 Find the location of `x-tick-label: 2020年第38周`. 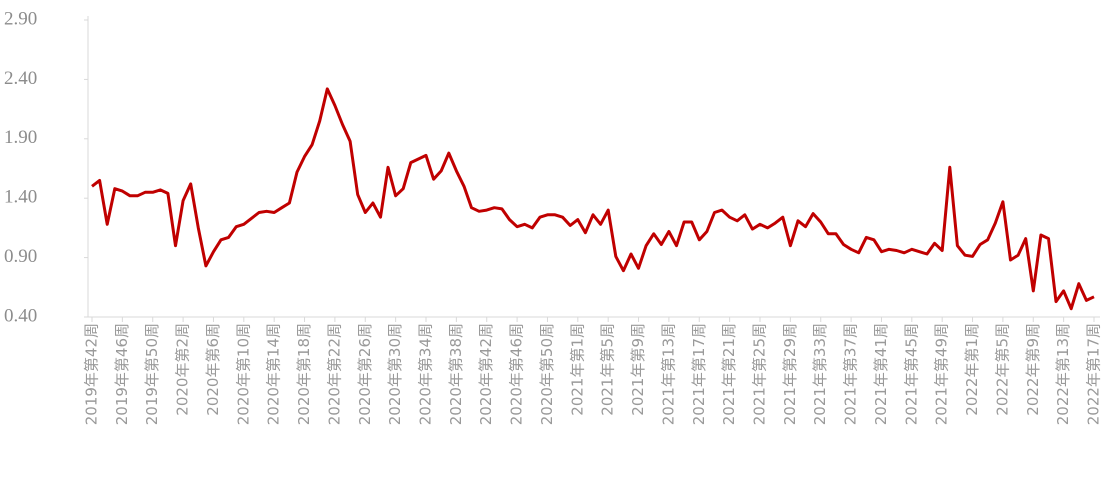

x-tick-label: 2020年第38周 is located at coordinates (456, 374).